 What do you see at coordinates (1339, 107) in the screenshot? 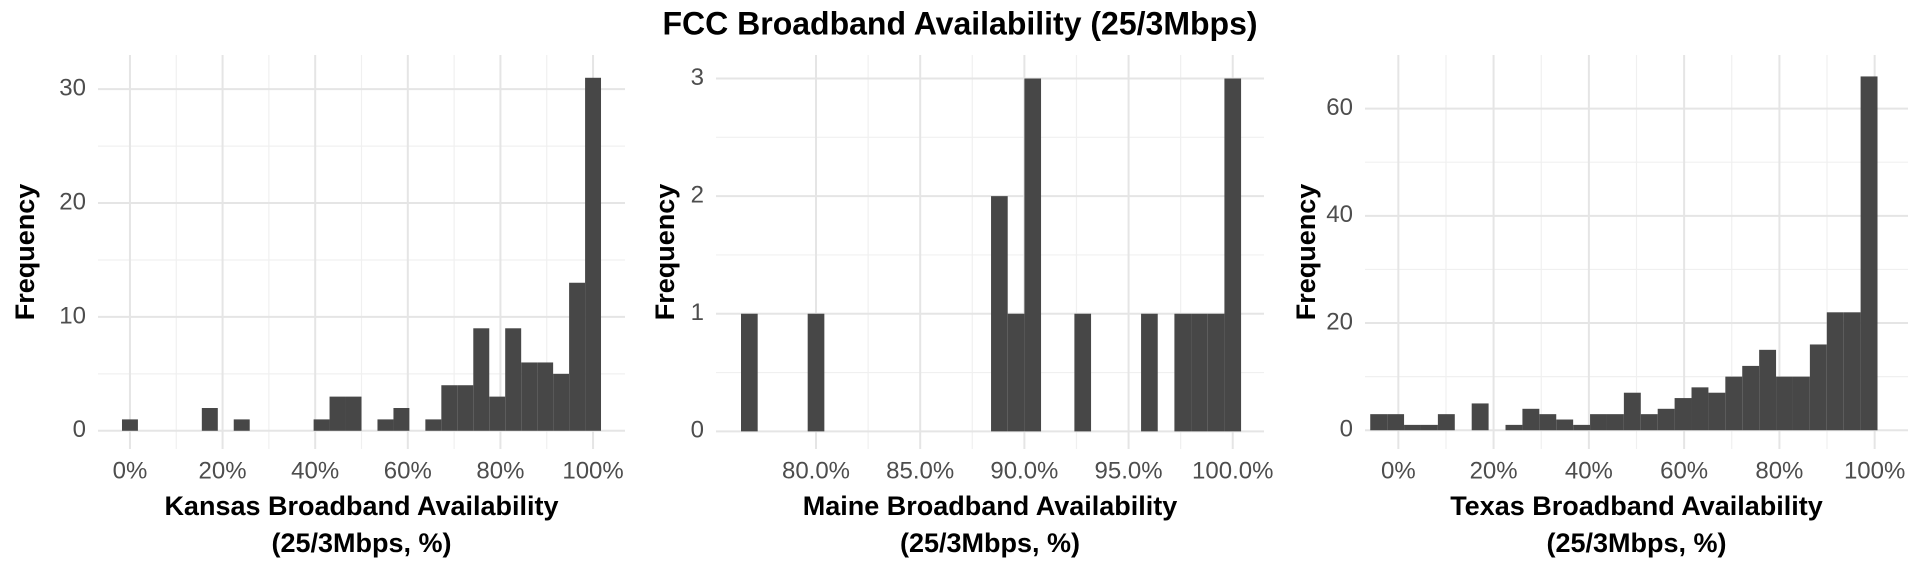
I see `y-tick-label: 60` at bounding box center [1339, 107].